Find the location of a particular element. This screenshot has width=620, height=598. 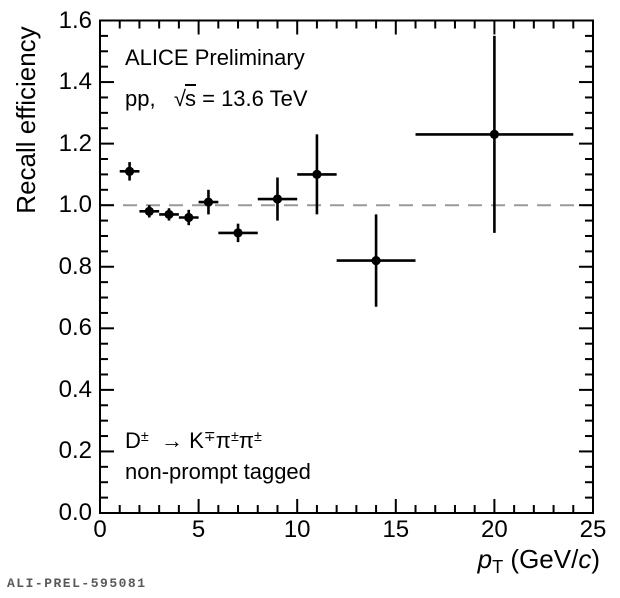

rich-text-segment: ALICE Preliminary is located at coordinates (215, 57).